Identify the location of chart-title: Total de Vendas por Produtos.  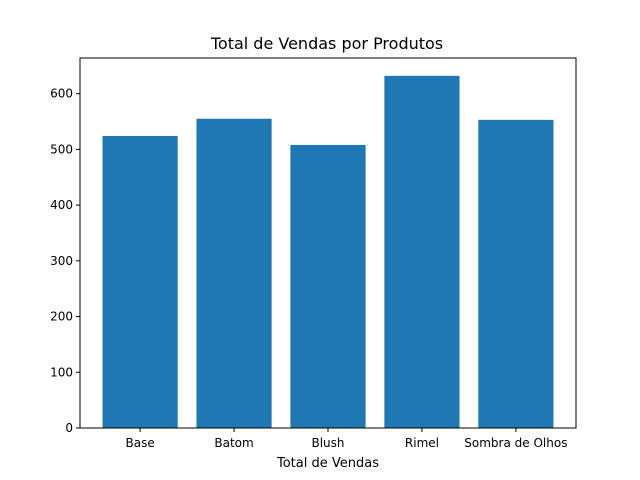
(326, 43).